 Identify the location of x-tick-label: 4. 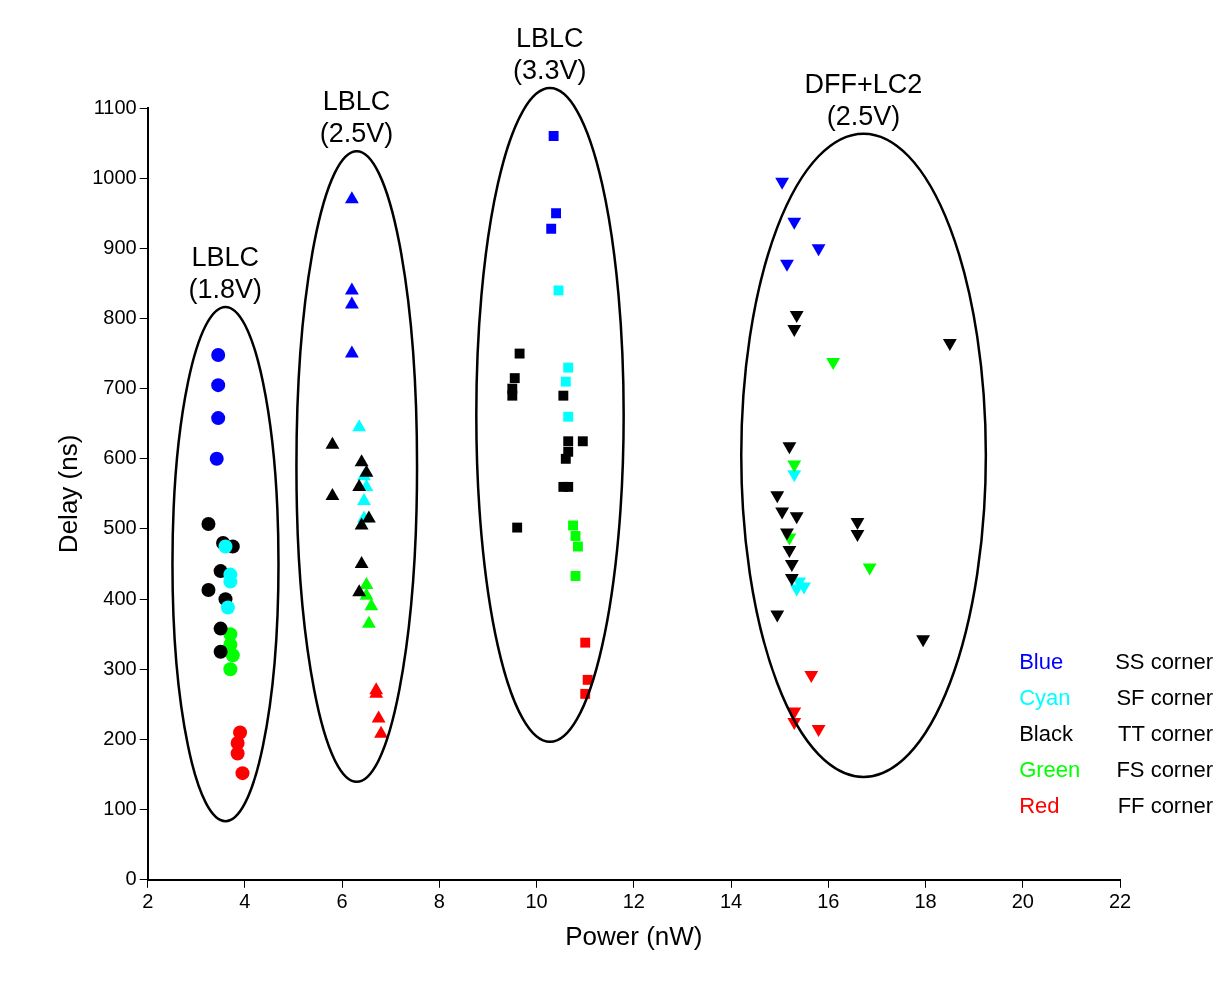
(245, 901).